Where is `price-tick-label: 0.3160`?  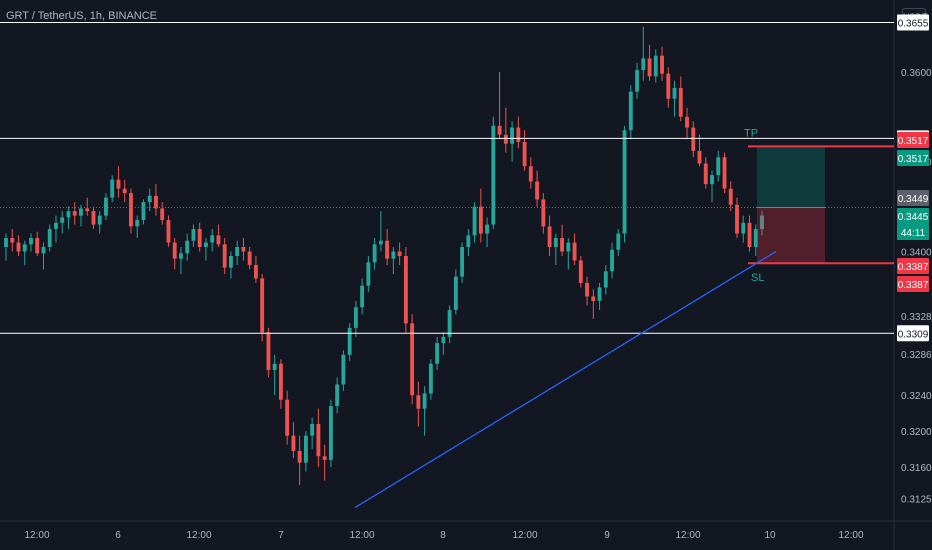 price-tick-label: 0.3160 is located at coordinates (916, 468).